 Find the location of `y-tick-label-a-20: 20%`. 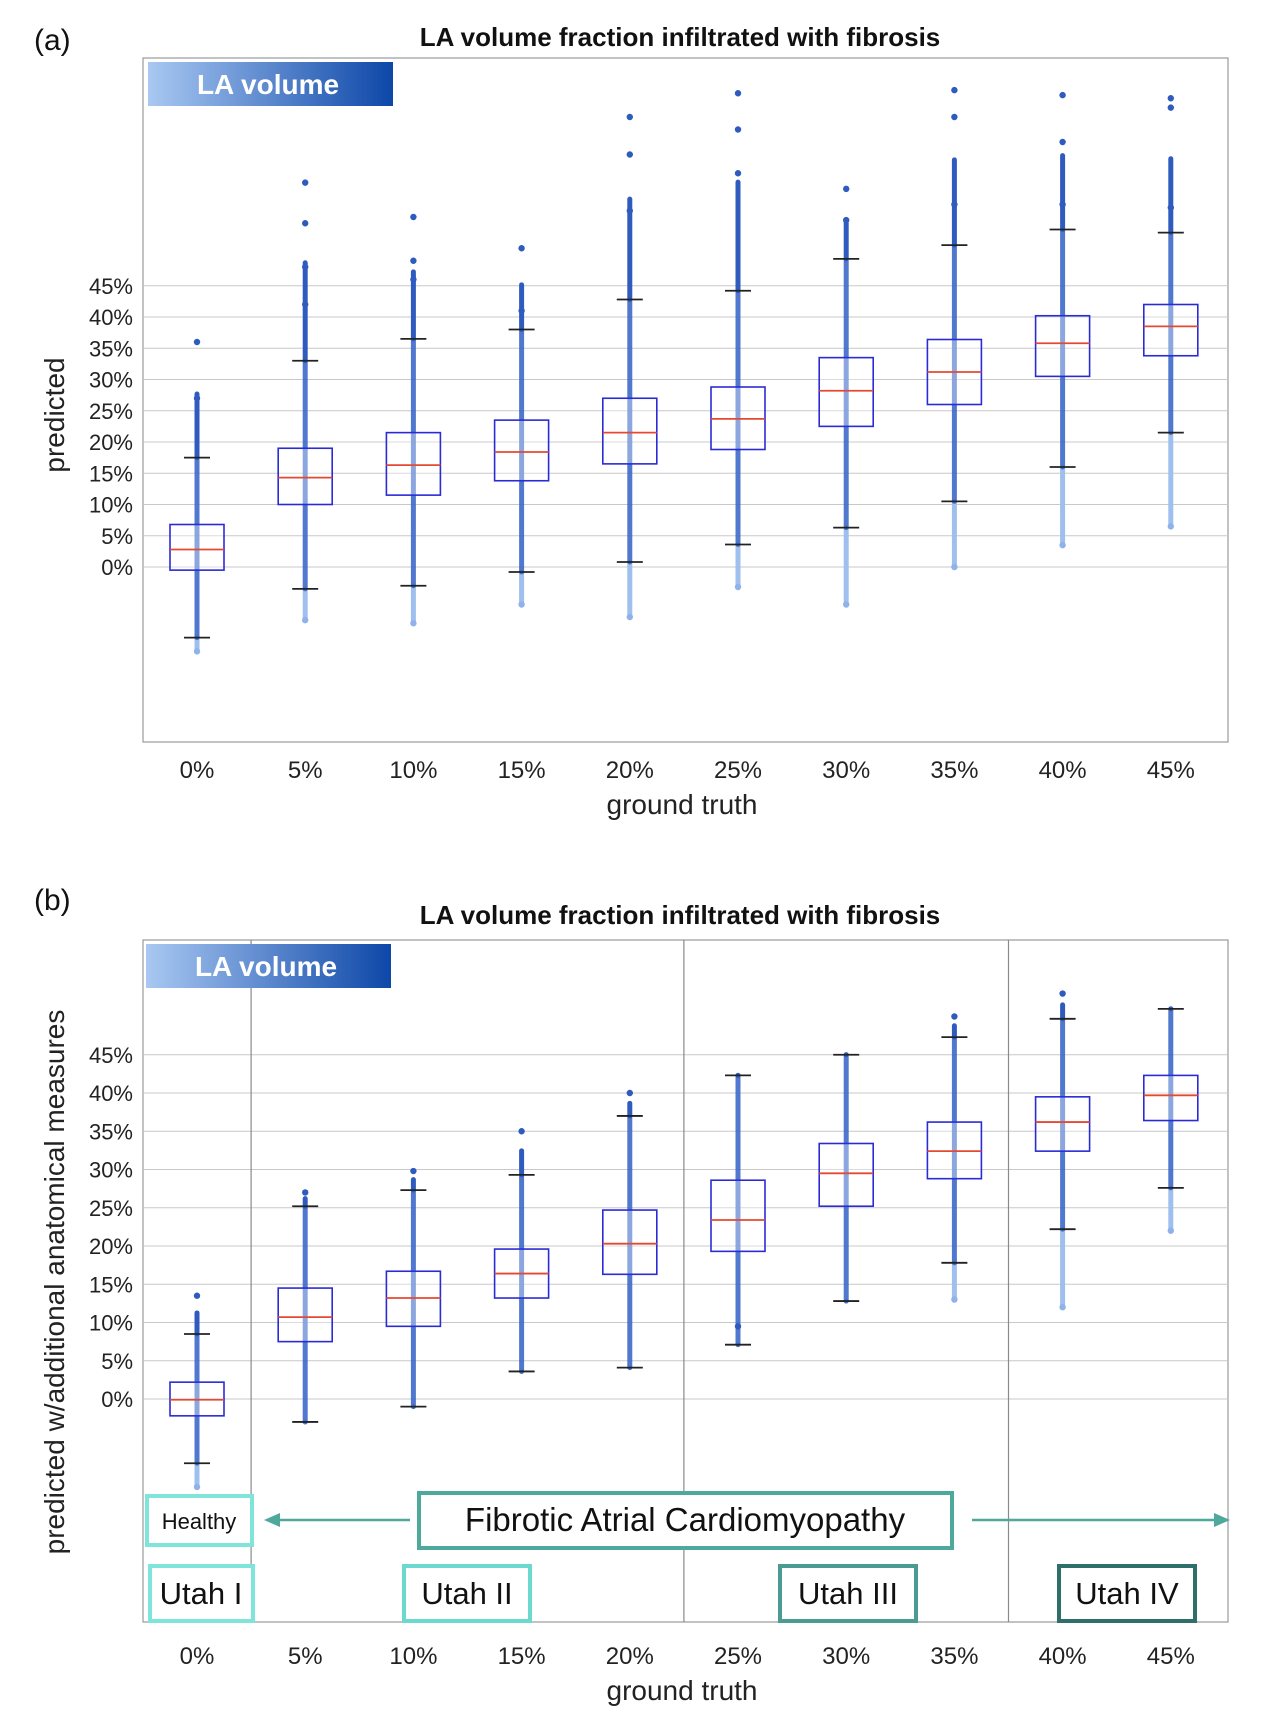

y-tick-label-a-20: 20% is located at coordinates (111, 442).